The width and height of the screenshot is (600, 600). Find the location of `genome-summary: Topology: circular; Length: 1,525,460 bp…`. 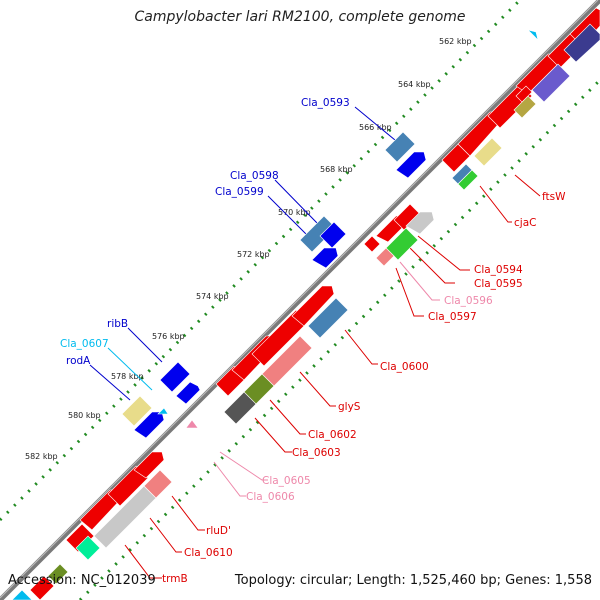

genome-summary: Topology: circular; Length: 1,525,460 bp… is located at coordinates (413, 580).